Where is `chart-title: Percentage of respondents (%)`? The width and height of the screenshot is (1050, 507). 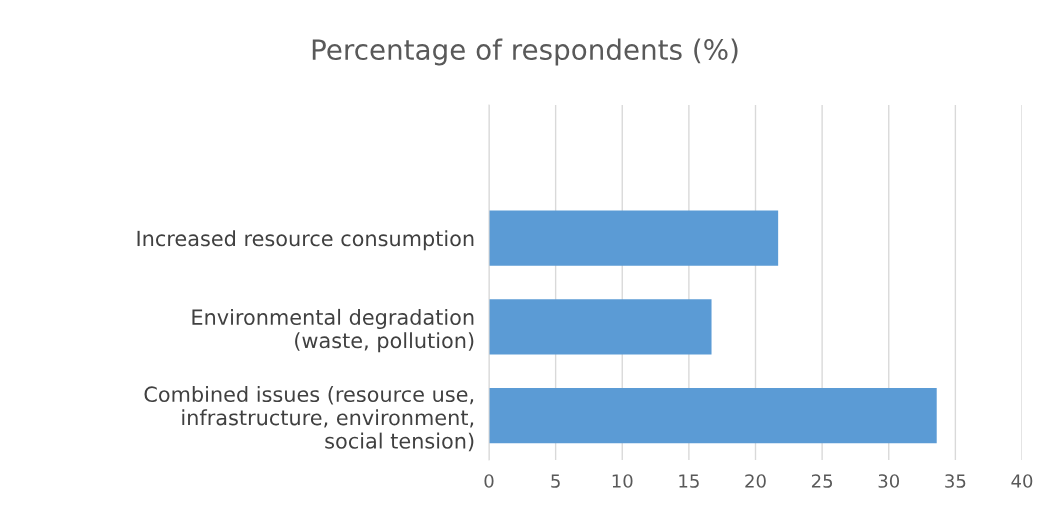 chart-title: Percentage of respondents (%) is located at coordinates (525, 52).